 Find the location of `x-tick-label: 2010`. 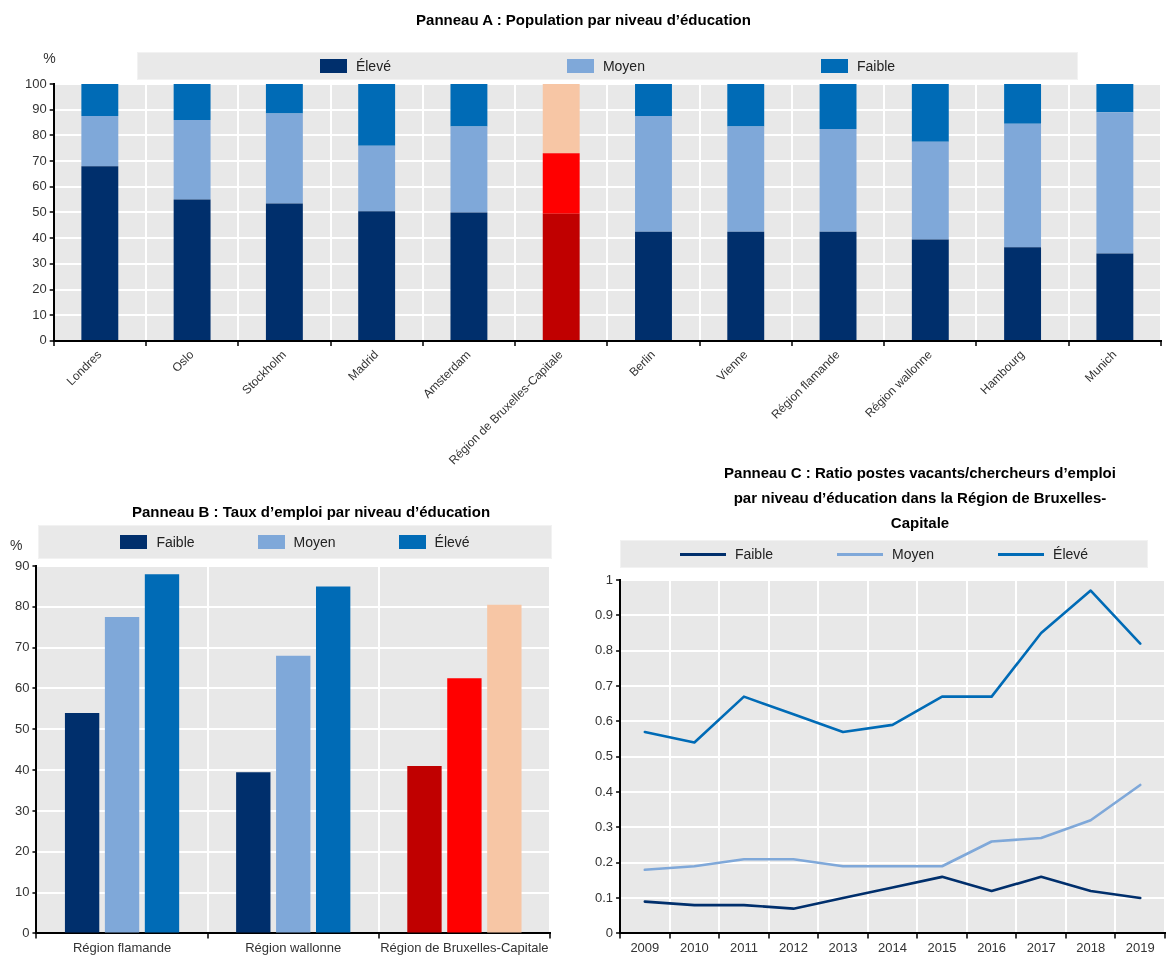

x-tick-label: 2010 is located at coordinates (694, 947).